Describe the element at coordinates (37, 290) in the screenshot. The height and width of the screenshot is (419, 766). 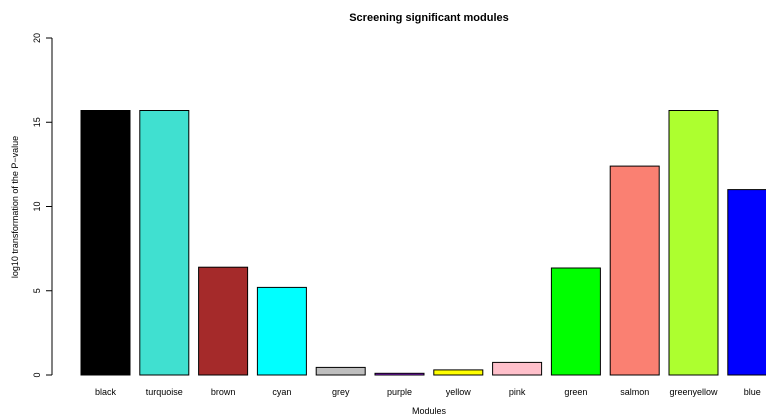
I see `y-tick-label: 5` at that location.